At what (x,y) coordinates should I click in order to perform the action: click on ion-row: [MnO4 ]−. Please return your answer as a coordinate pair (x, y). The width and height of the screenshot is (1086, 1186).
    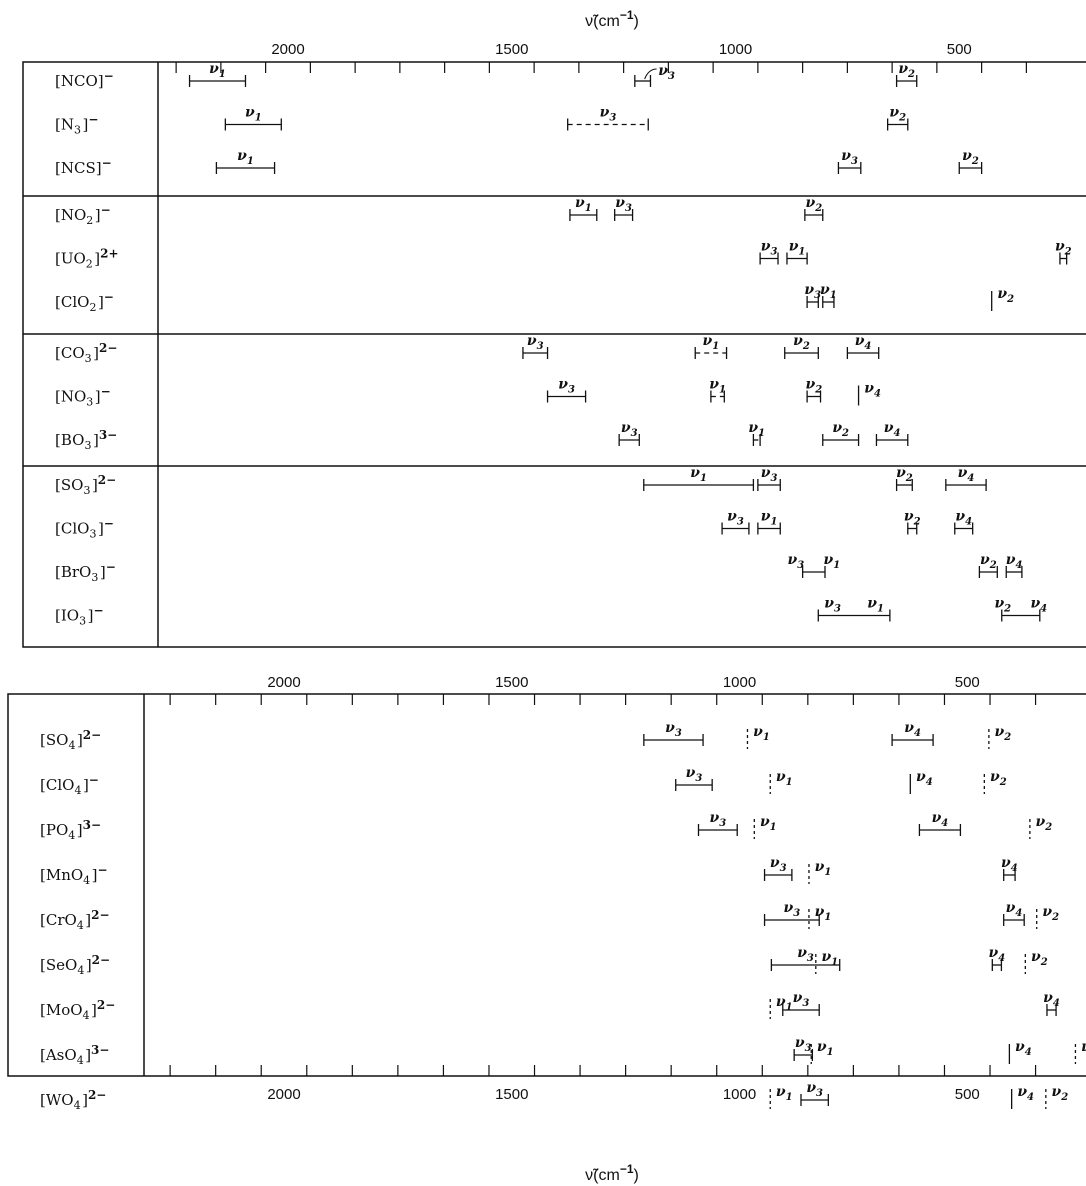
    Looking at the image, I should click on (528, 875).